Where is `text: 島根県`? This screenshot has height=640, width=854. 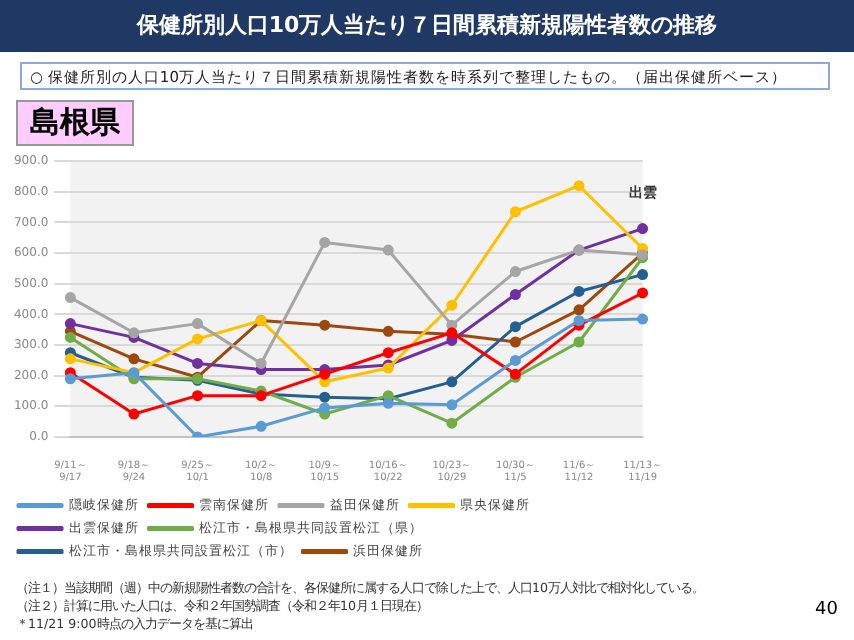 text: 島根県 is located at coordinates (75, 123).